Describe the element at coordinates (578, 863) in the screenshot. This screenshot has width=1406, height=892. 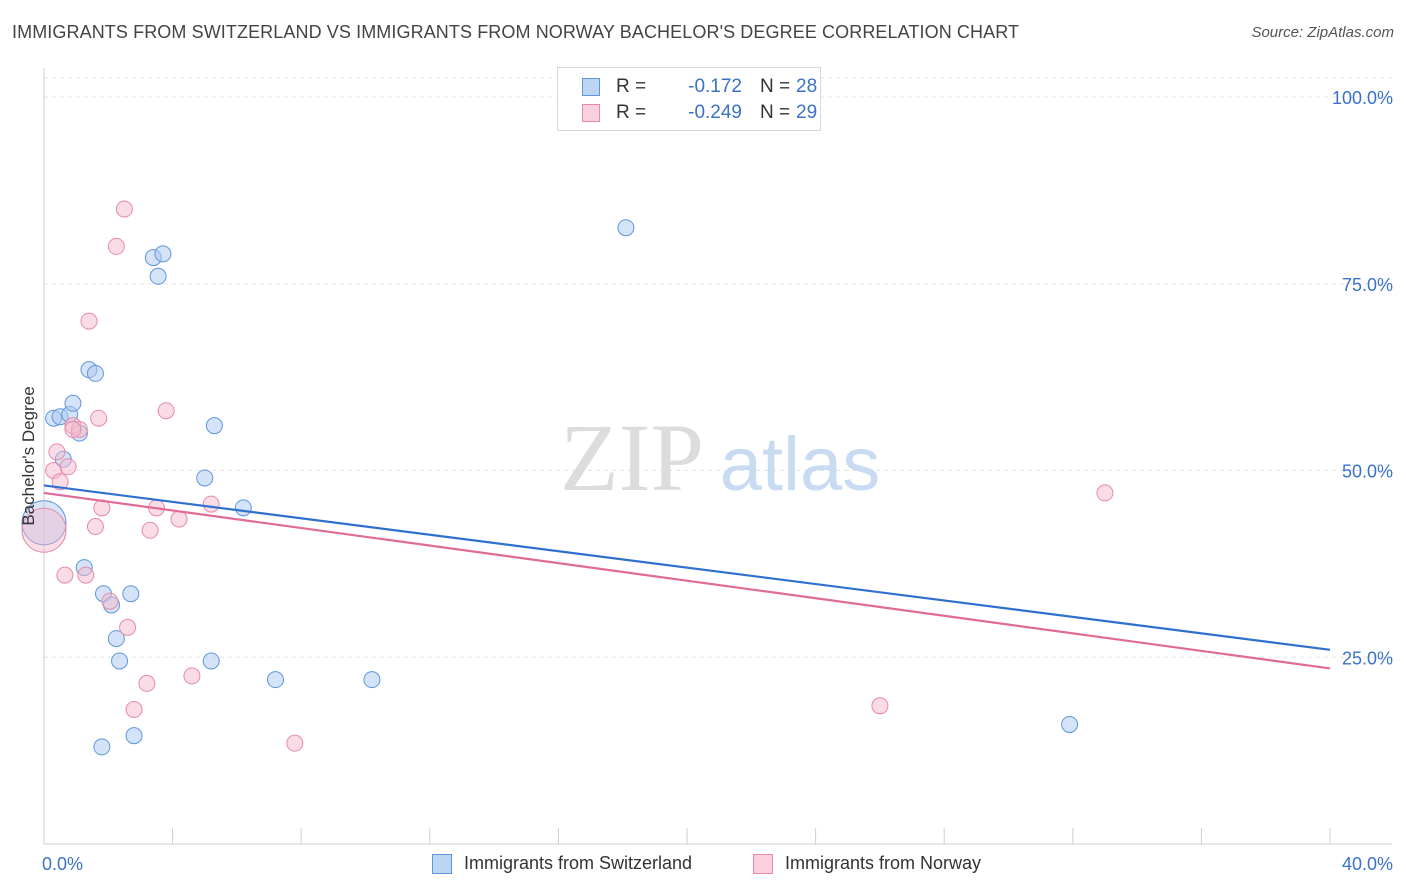
I see `legend-switzerland-label: Immigrants from Switzerland` at that location.